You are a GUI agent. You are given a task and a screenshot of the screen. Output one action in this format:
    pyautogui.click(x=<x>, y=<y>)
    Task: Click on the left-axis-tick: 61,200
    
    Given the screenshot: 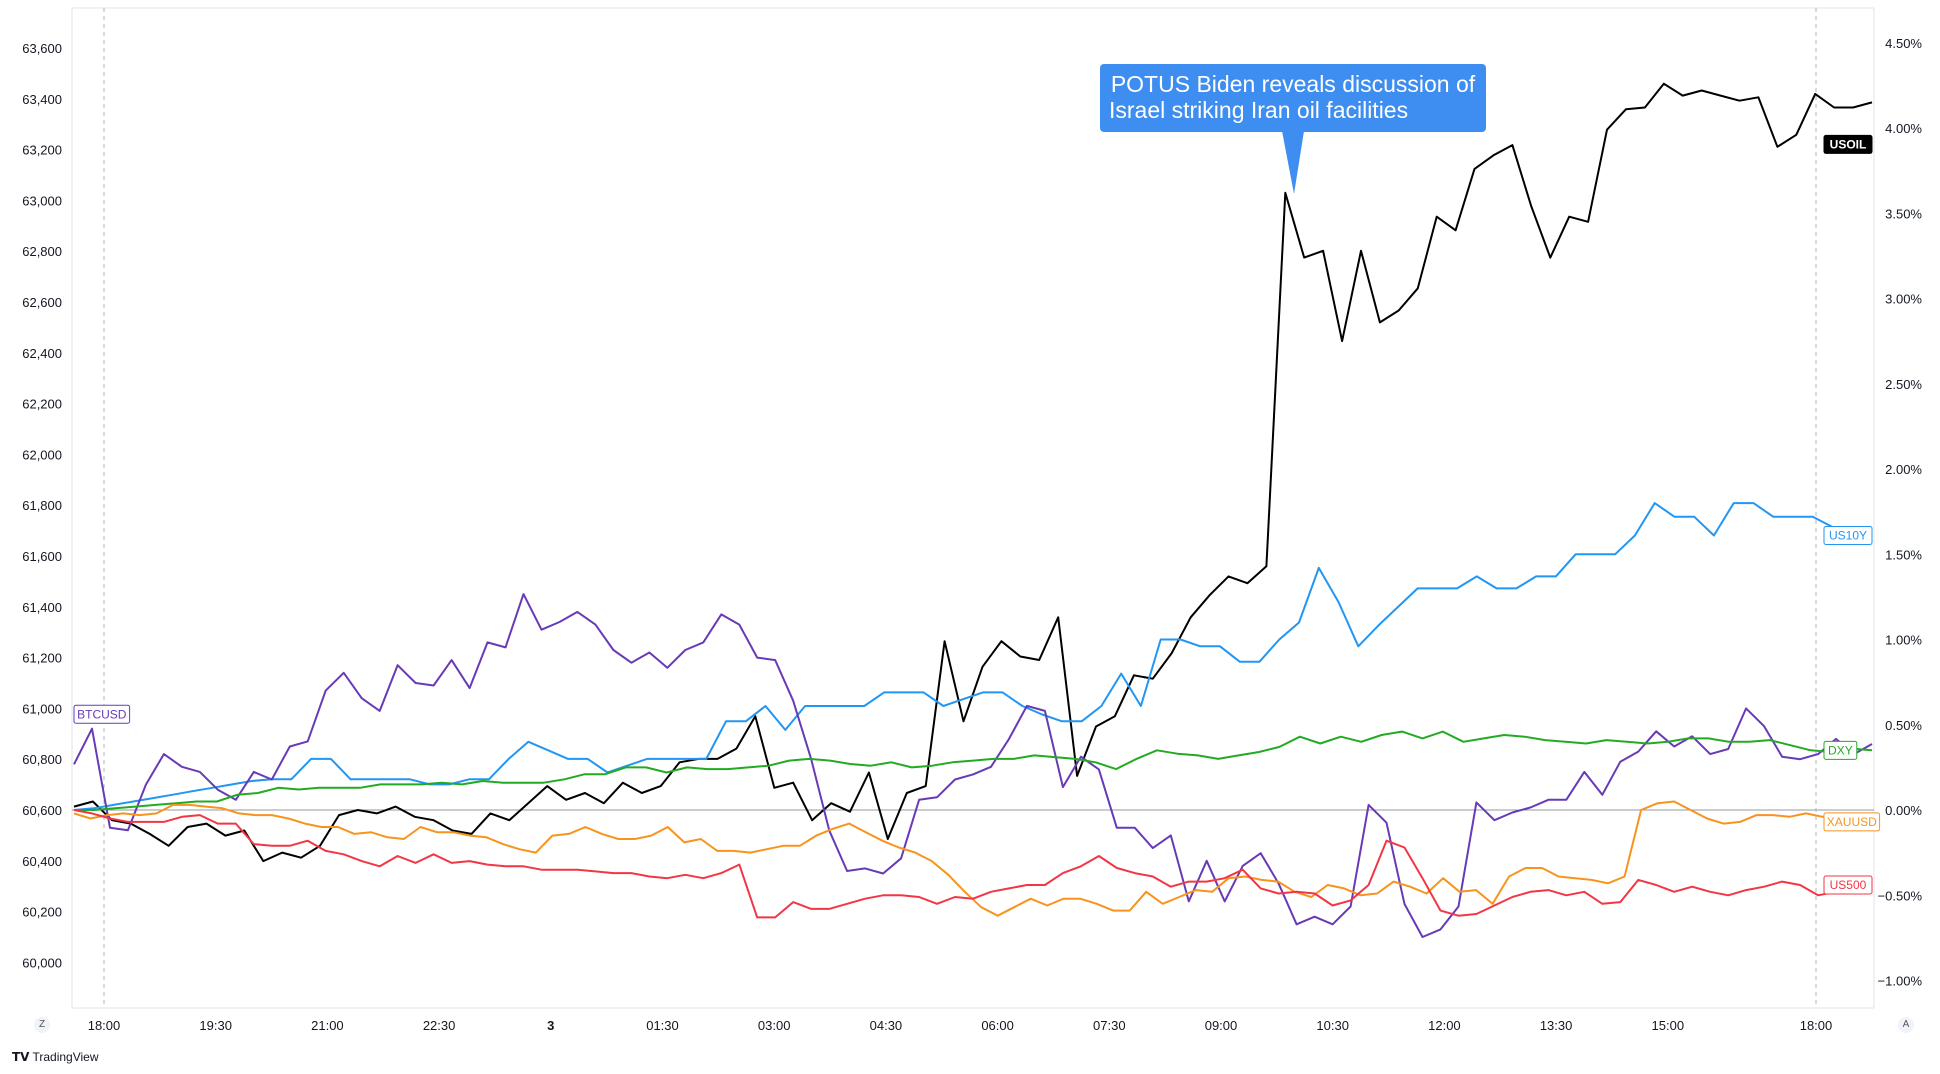 What is the action you would take?
    pyautogui.click(x=42, y=658)
    